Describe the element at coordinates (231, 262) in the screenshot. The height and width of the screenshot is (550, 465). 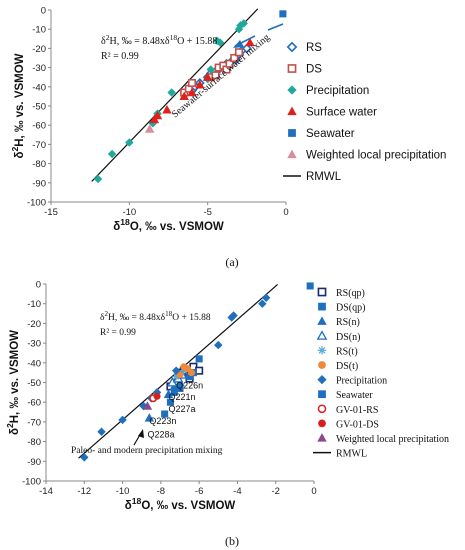
I see `figure-caption: (a)` at that location.